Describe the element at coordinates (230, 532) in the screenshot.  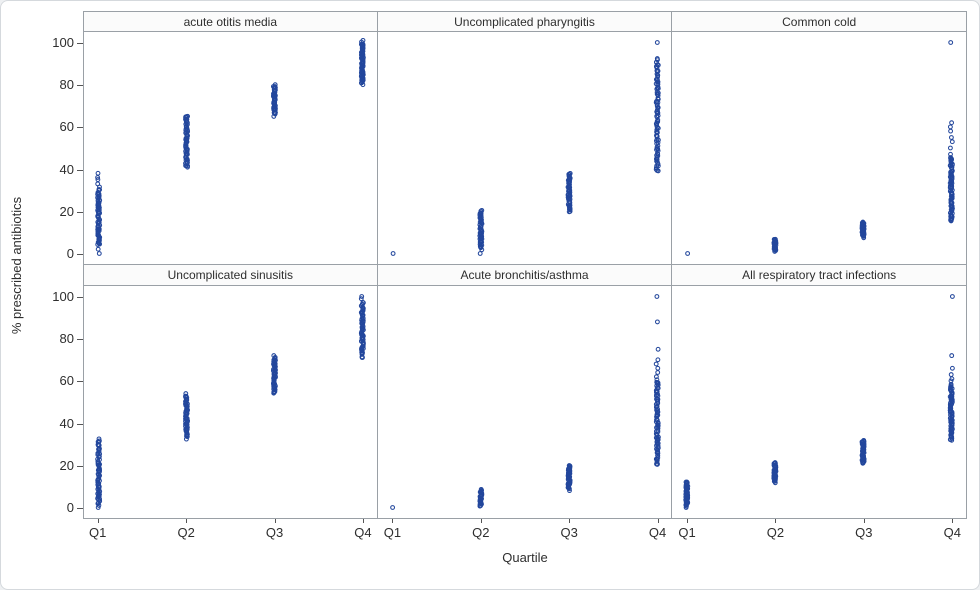
I see `x-tick-labels-col-1: Q1 Q2 Q3 Q4` at that location.